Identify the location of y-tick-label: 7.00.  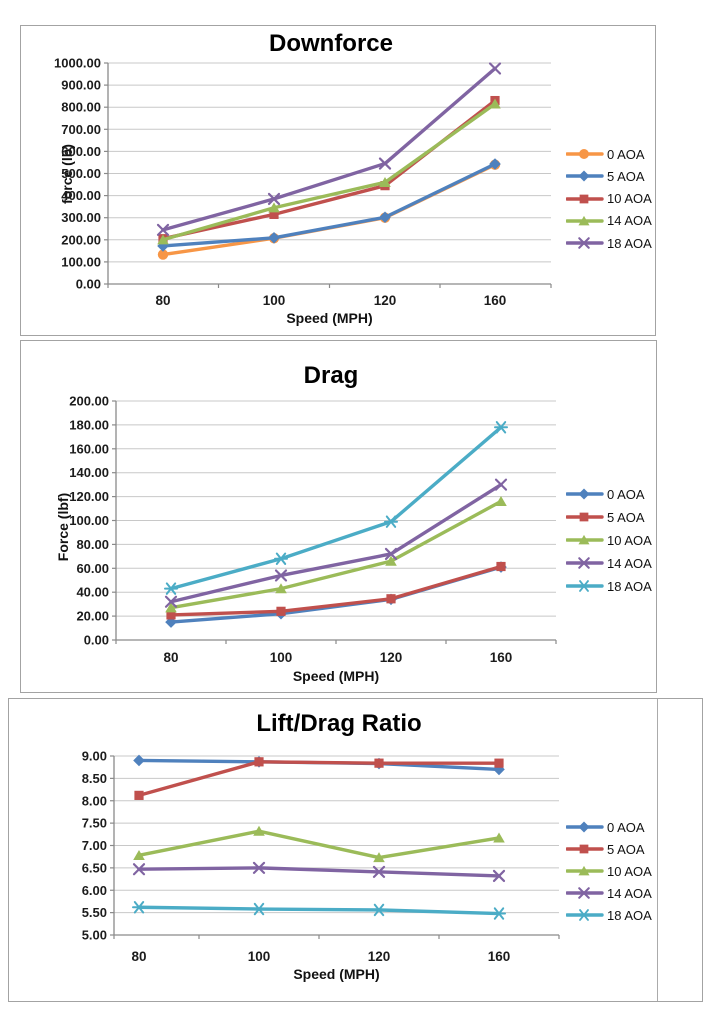
(94, 845).